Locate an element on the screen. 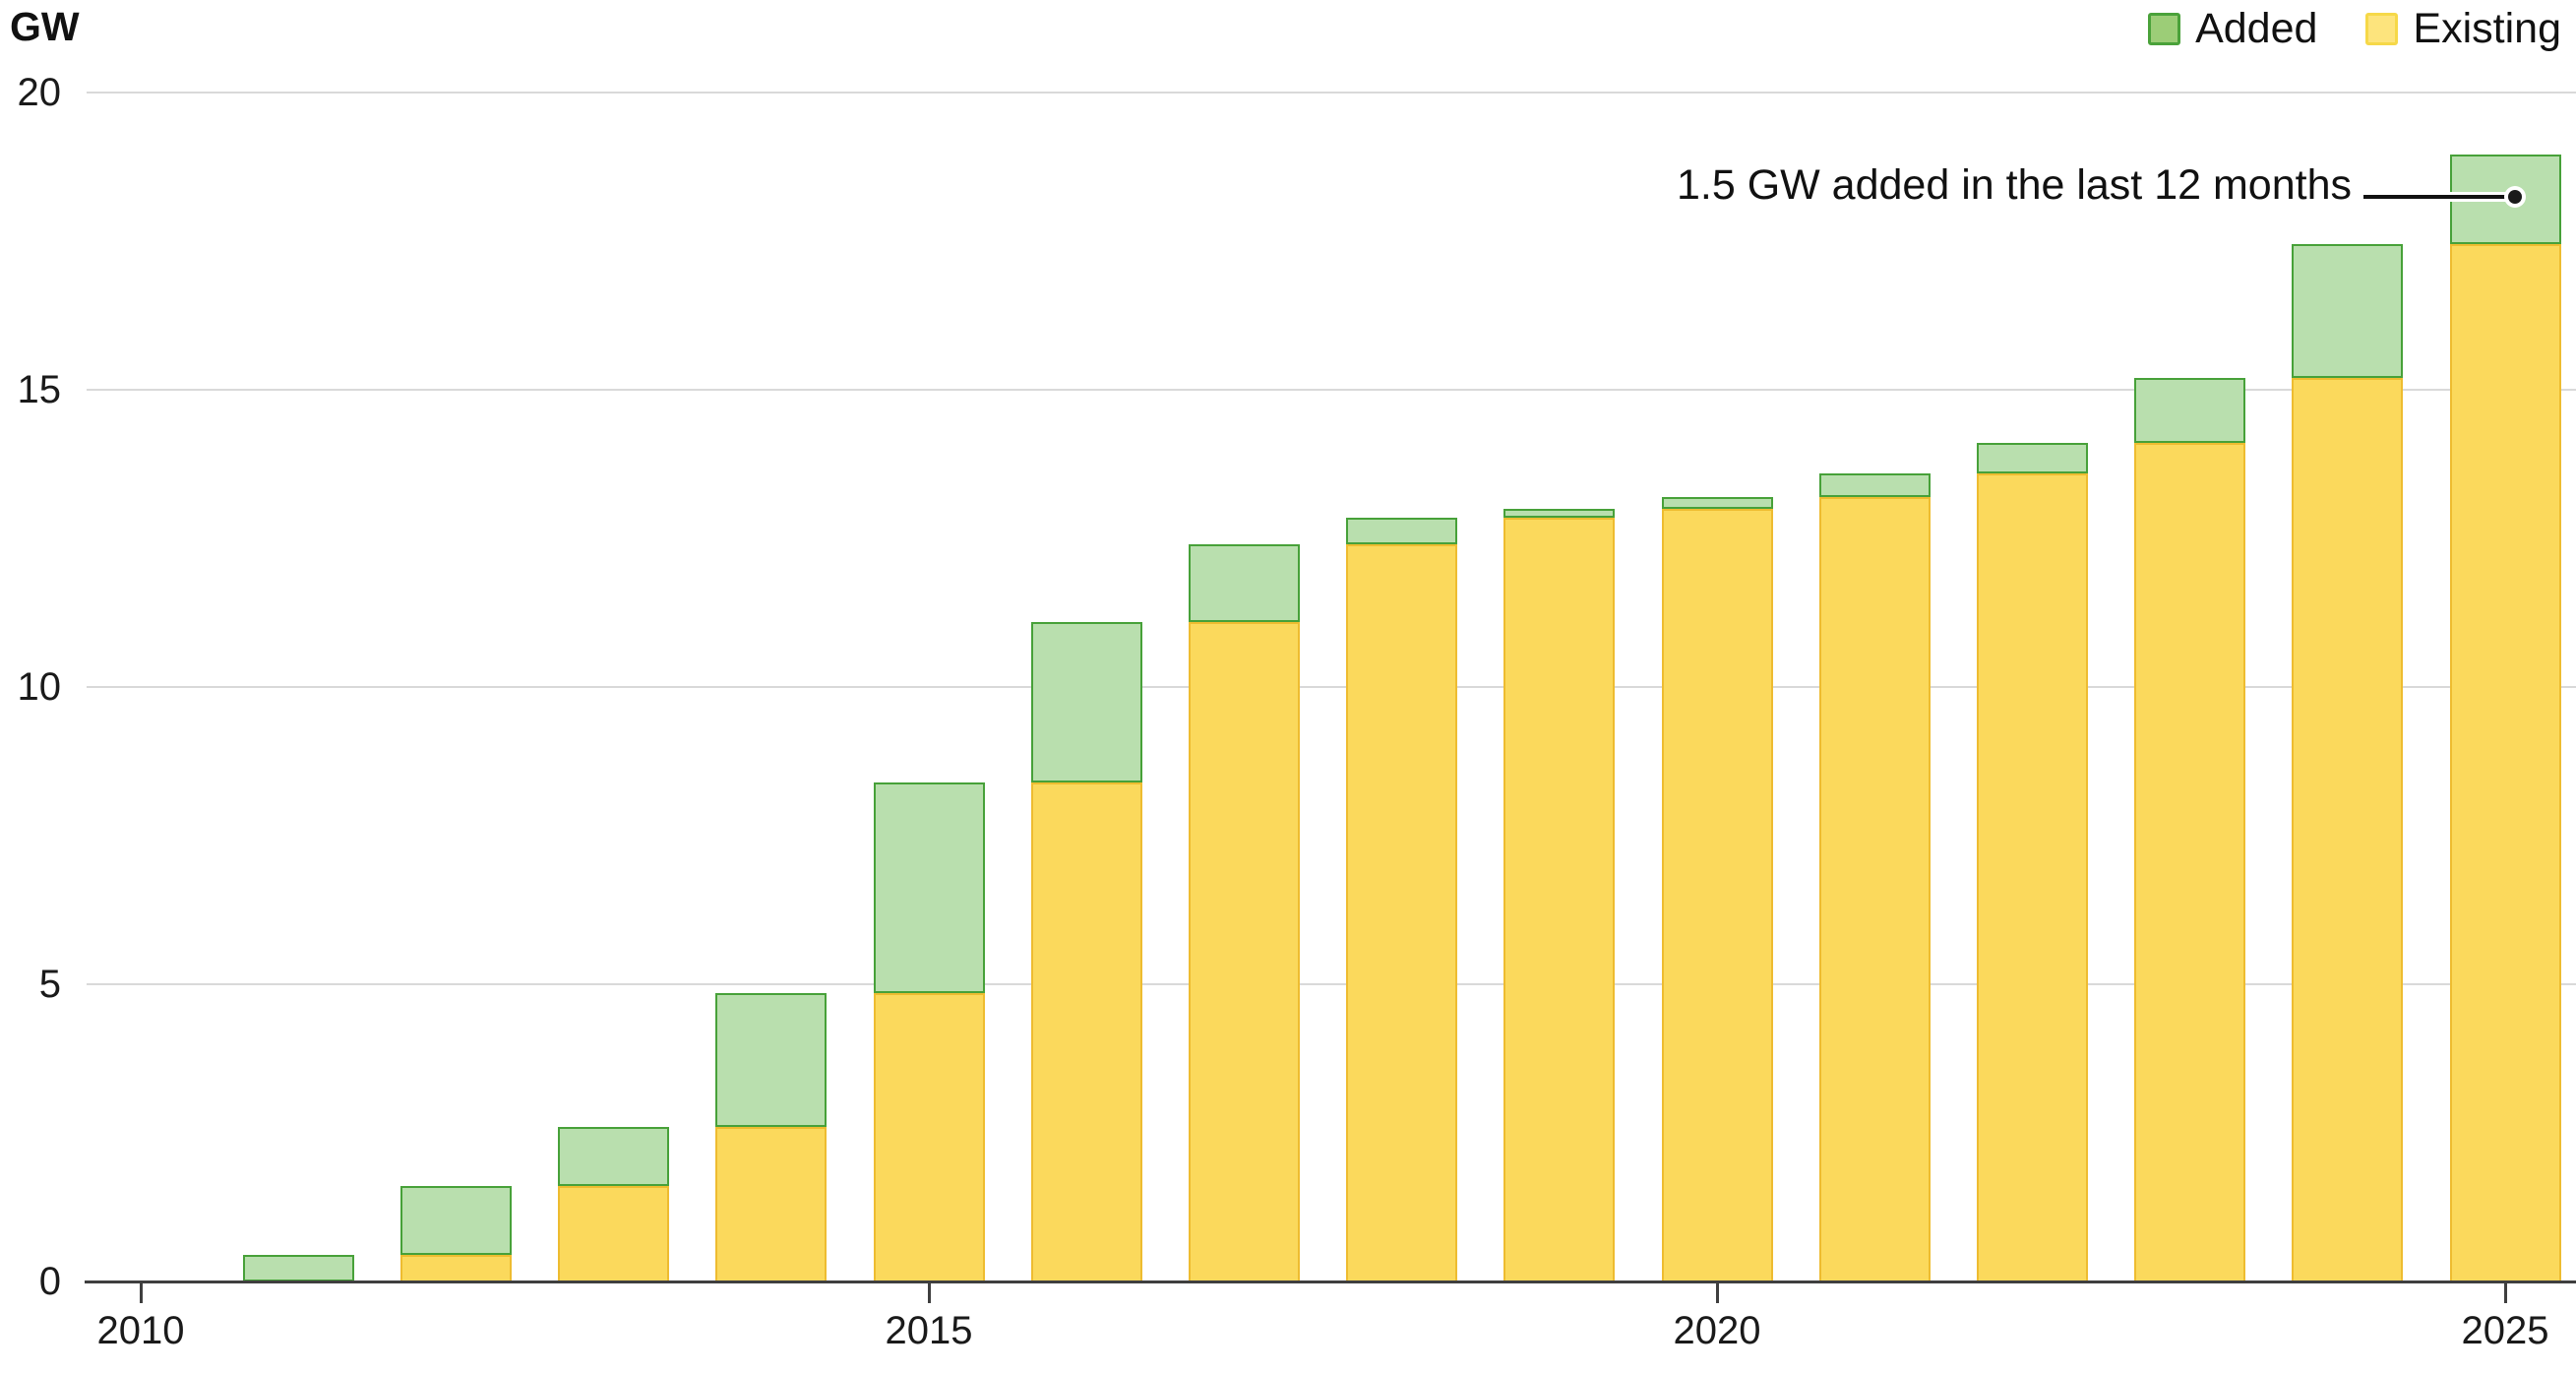 This screenshot has height=1374, width=2576. annotation-text: 1.5 GW added in the last 12 months is located at coordinates (2014, 185).